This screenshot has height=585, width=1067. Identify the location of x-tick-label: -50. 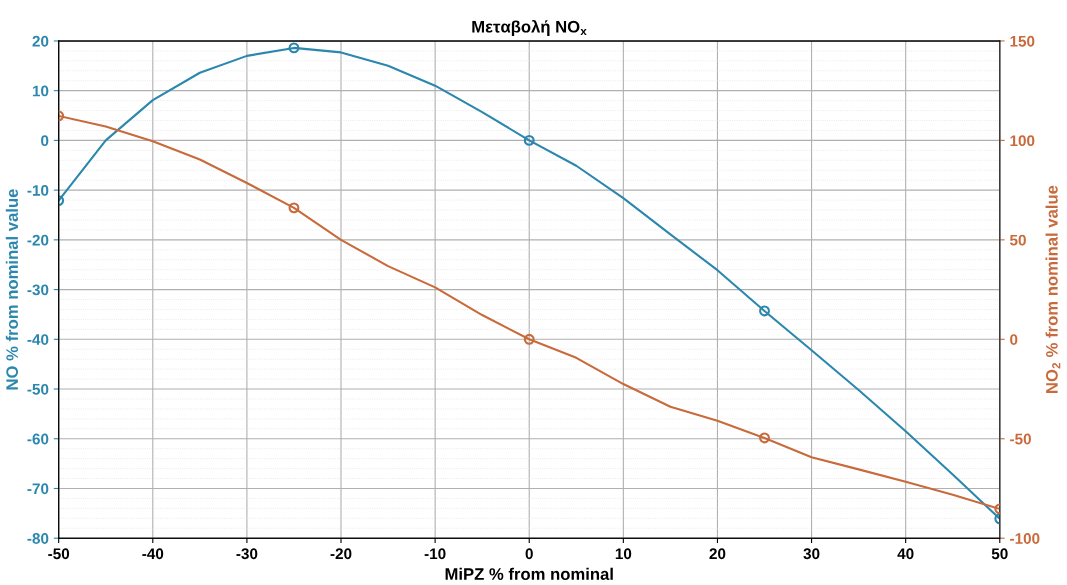
(59, 554).